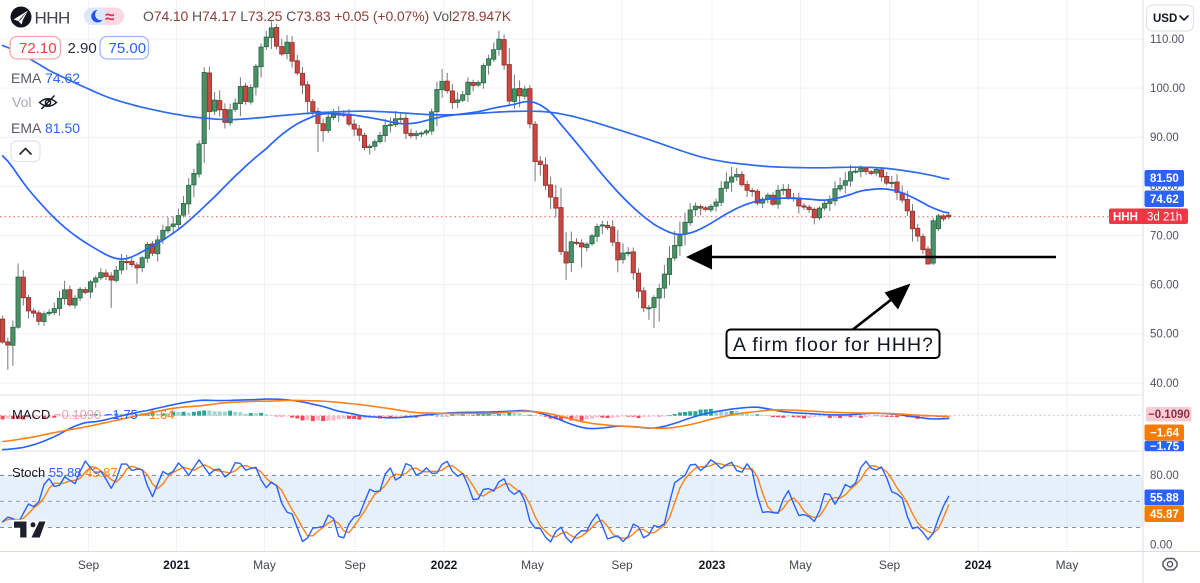 This screenshot has width=1200, height=583. What do you see at coordinates (1167, 40) in the screenshot?
I see `svg-text: 110.00` at bounding box center [1167, 40].